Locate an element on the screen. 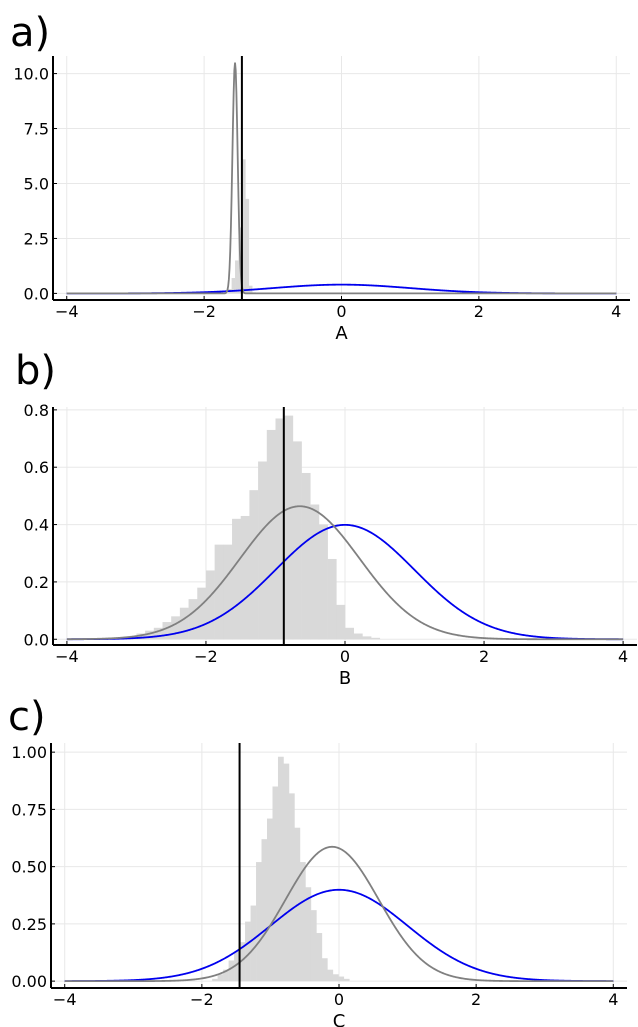 Image resolution: width=638 pixels, height=1027 pixels. y-tick-label: 0.6 is located at coordinates (36, 467).